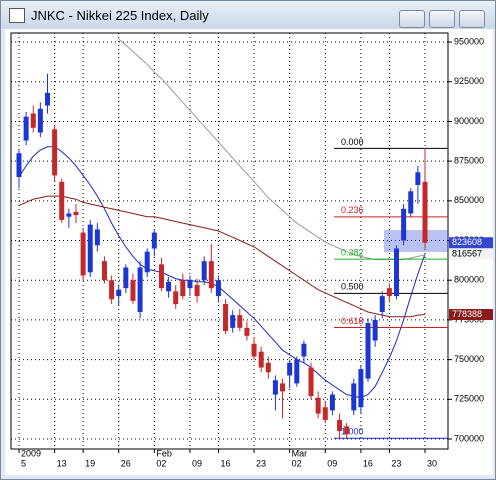 The width and height of the screenshot is (496, 480). Describe the element at coordinates (164, 453) in the screenshot. I see `month-label: Feb` at that location.